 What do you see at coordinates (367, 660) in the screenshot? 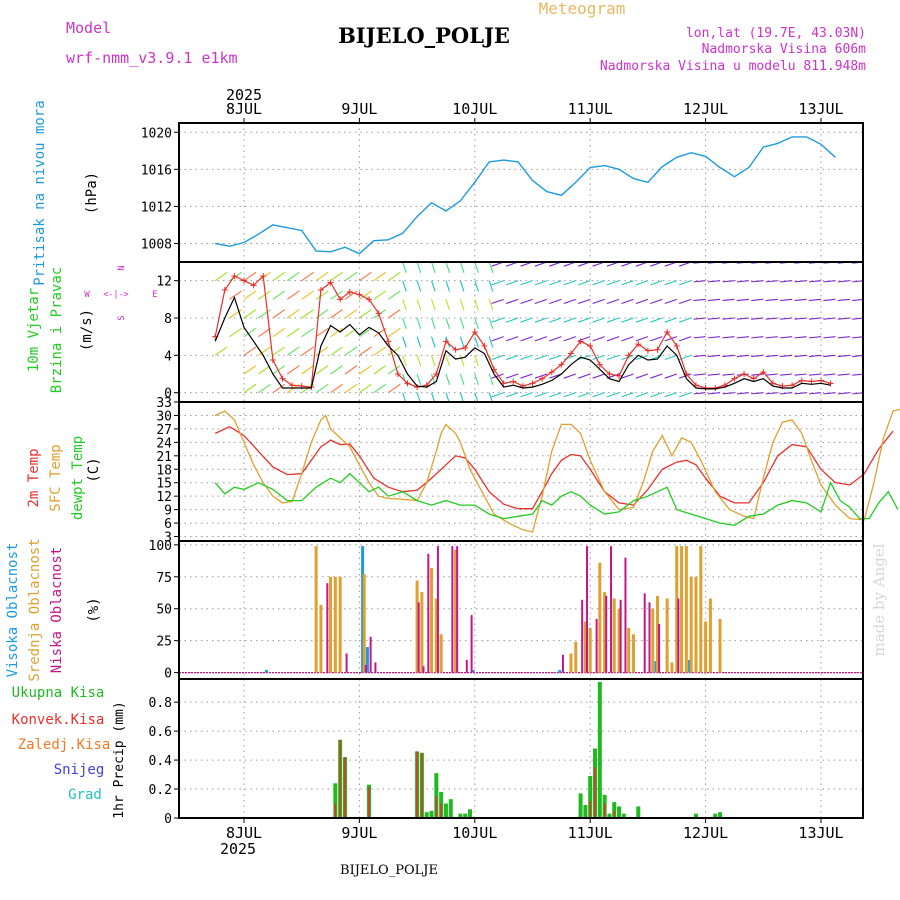
I see `cloud-high-bar` at bounding box center [367, 660].